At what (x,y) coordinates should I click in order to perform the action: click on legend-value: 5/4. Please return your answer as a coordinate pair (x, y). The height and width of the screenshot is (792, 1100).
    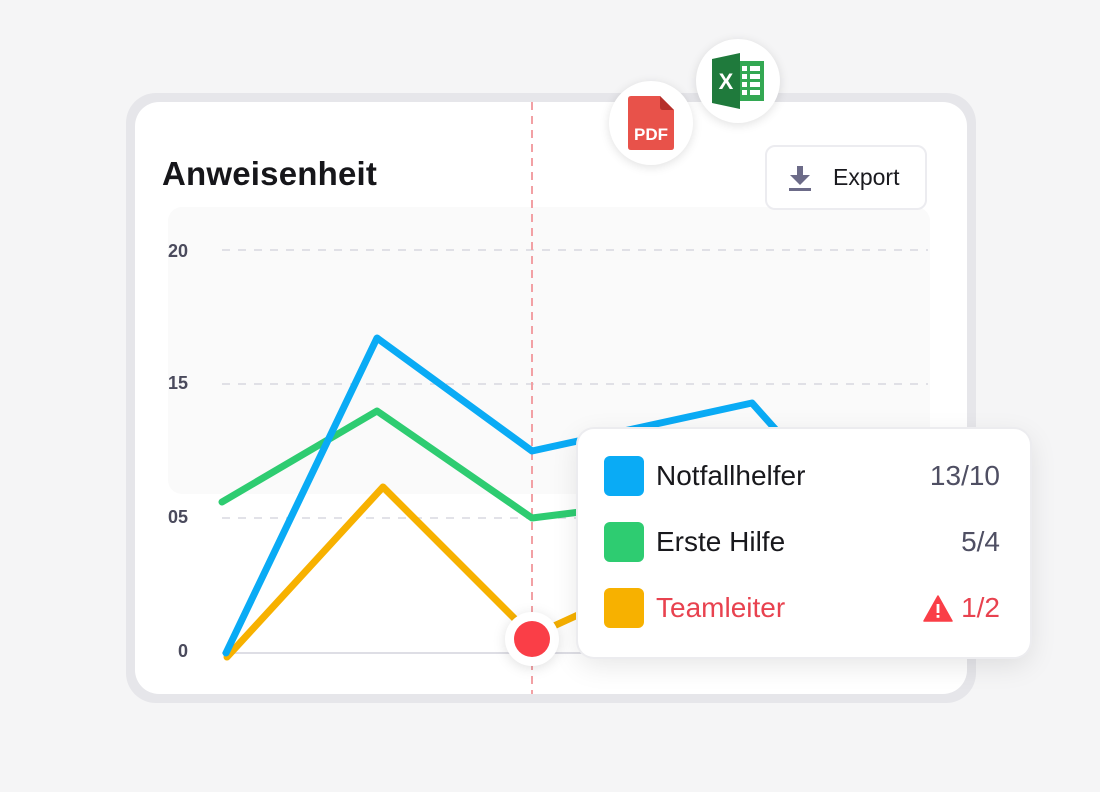
    Looking at the image, I should click on (980, 542).